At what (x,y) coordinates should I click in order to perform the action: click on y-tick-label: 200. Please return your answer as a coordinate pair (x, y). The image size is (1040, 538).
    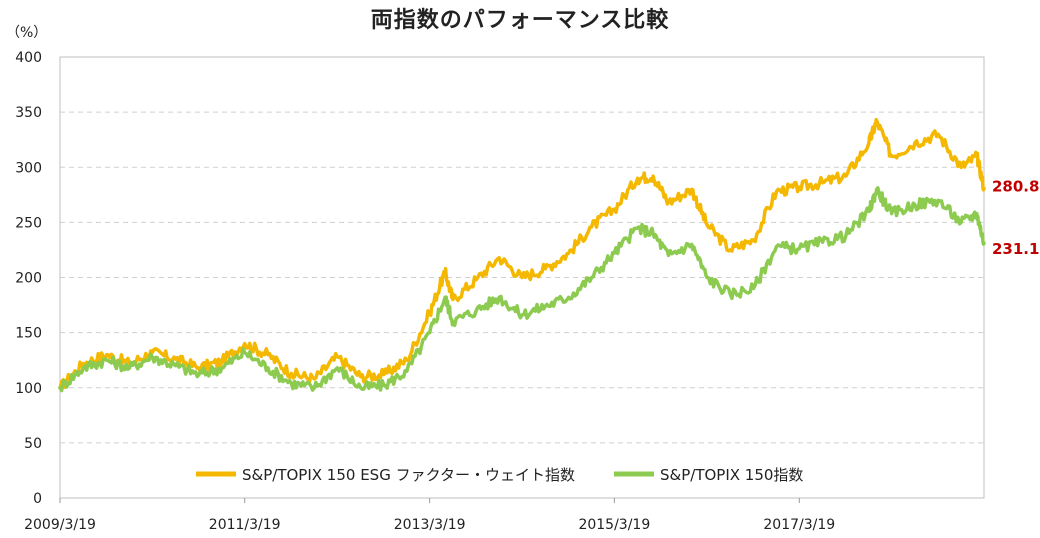
    Looking at the image, I should click on (28, 279).